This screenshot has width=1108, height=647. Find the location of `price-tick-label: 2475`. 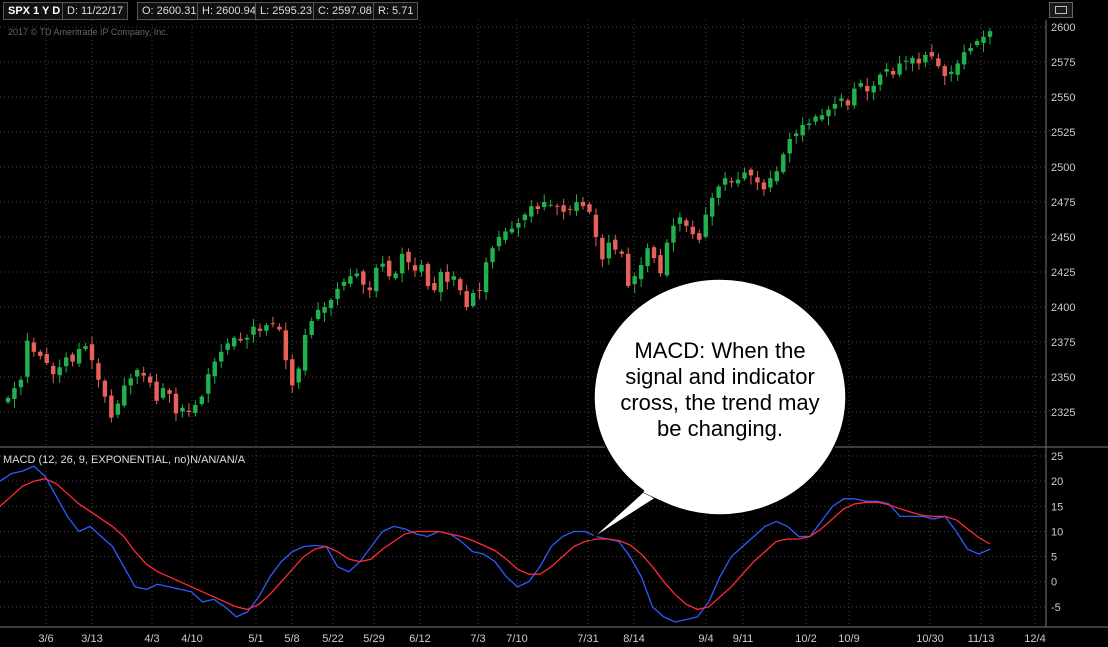

price-tick-label: 2475 is located at coordinates (1063, 203).